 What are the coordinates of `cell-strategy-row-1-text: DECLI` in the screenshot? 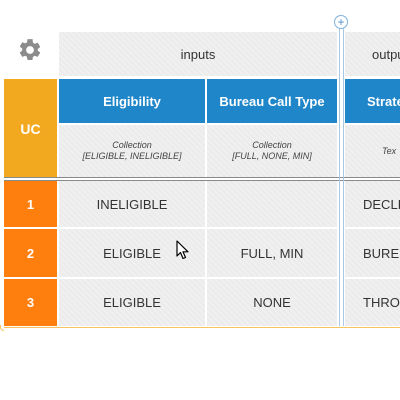 It's located at (381, 204).